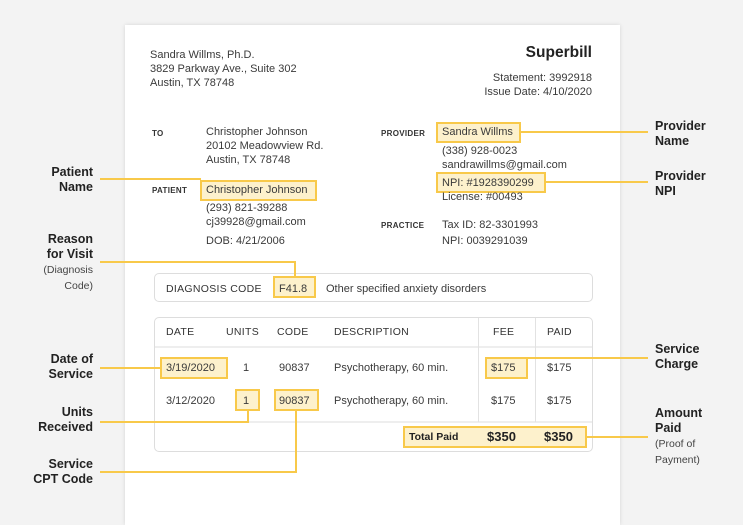 This screenshot has height=525, width=743. Describe the element at coordinates (170, 190) in the screenshot. I see `patient-label: PATIENT` at that location.